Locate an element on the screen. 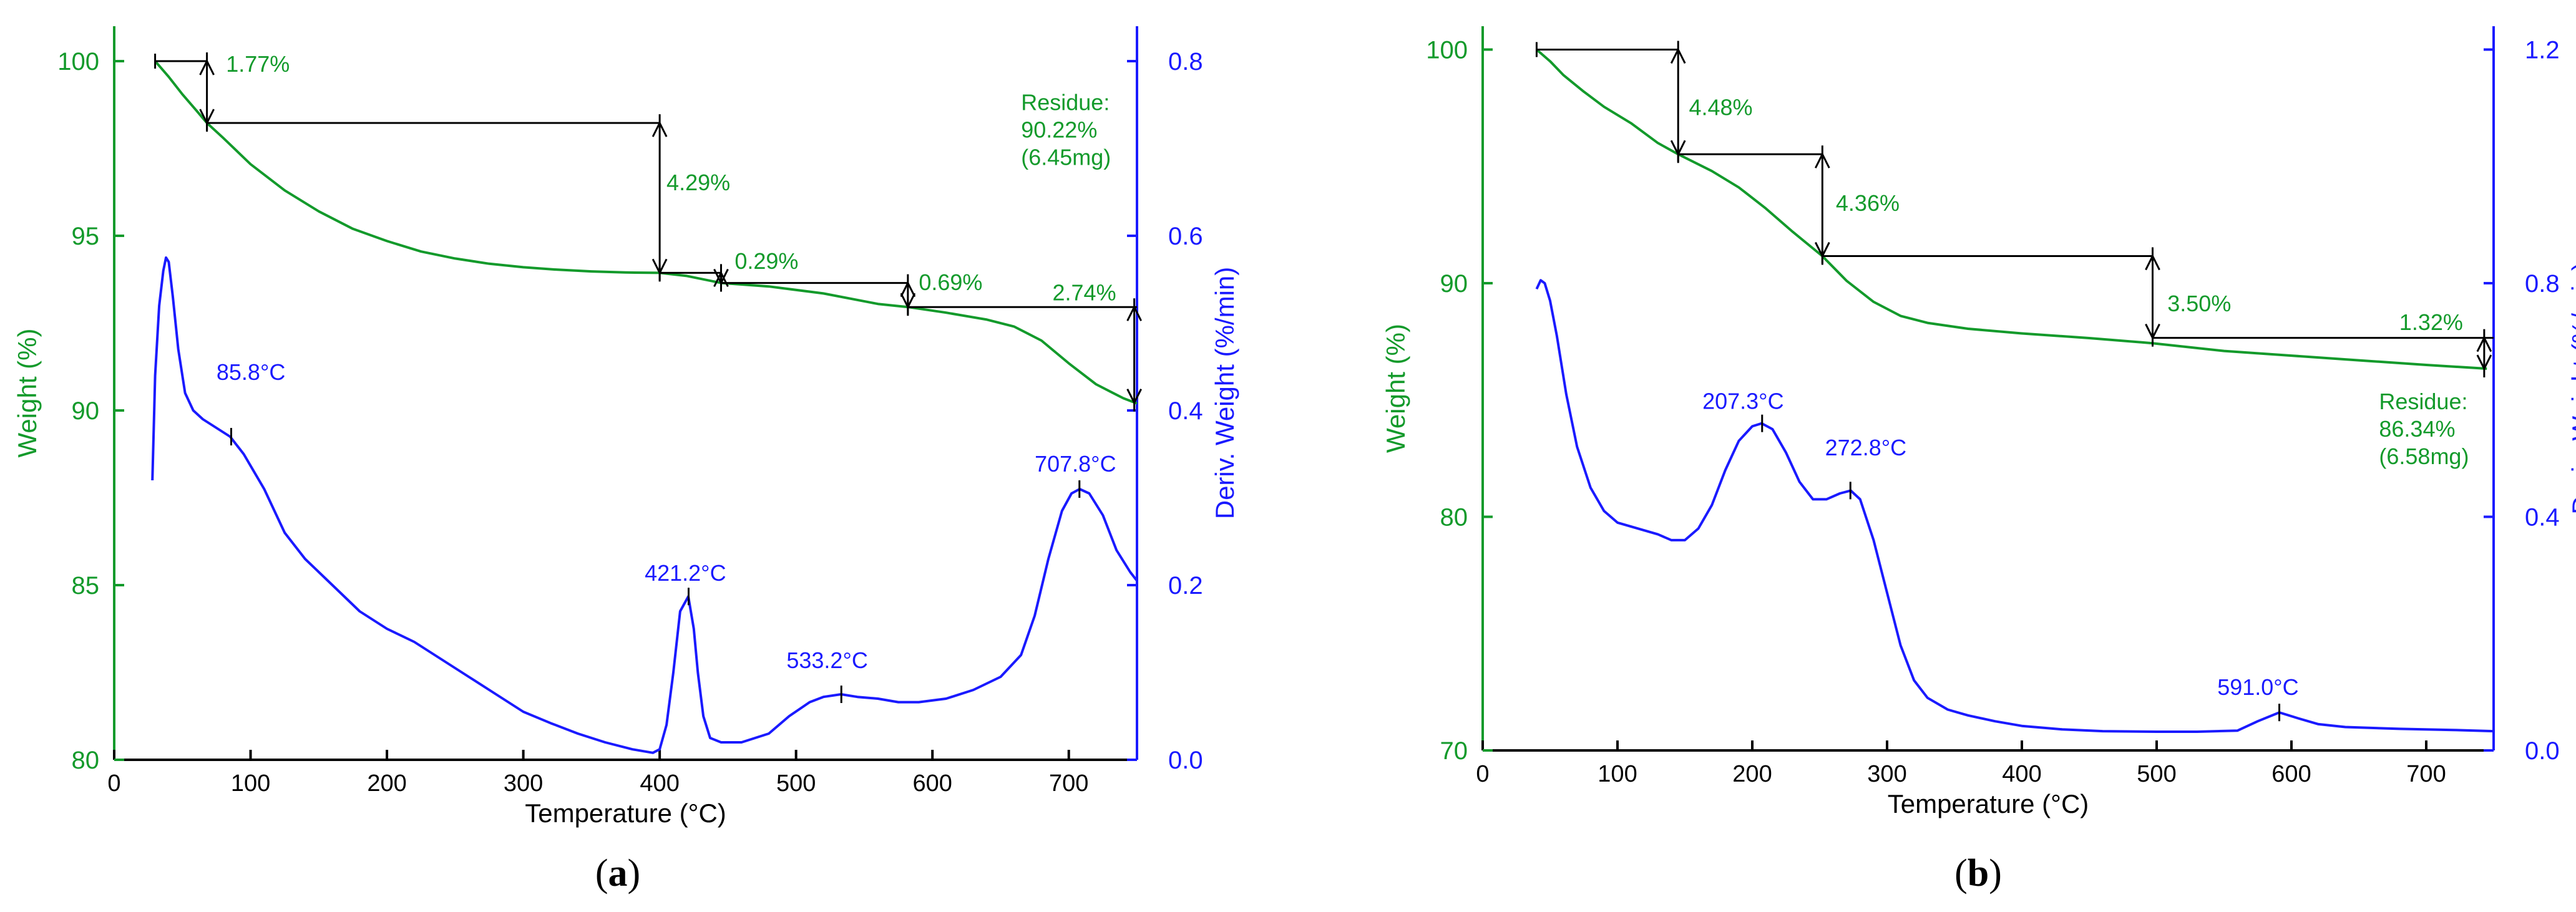 This screenshot has height=912, width=2576. step-percent-label: 2.74% is located at coordinates (1084, 293).